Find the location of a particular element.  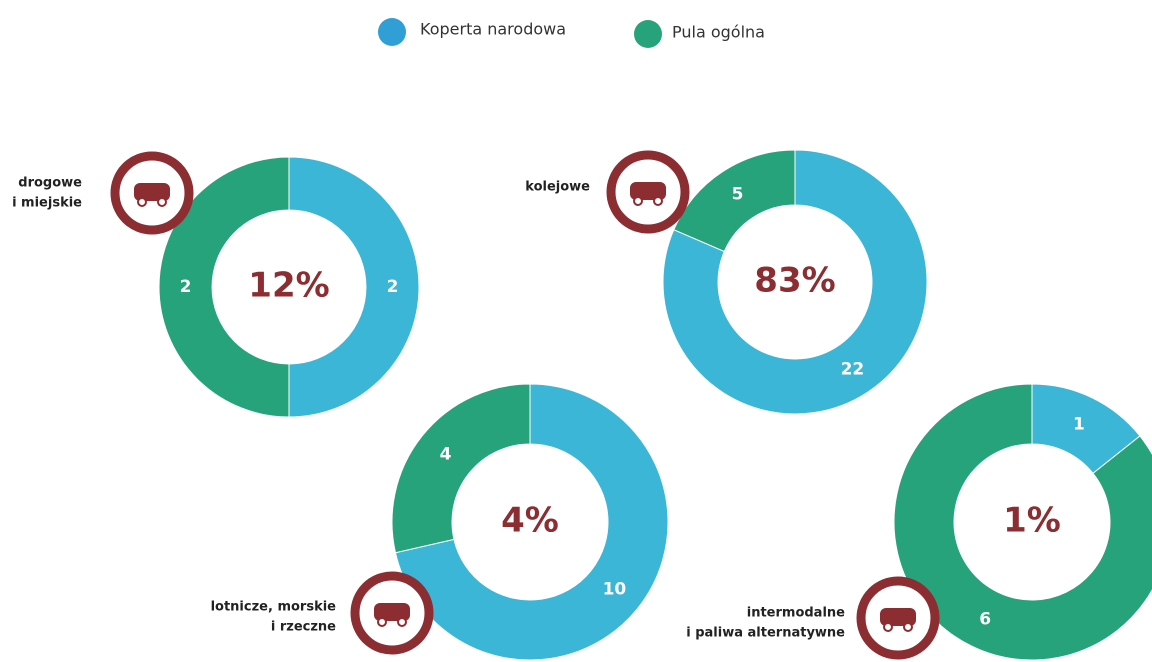

category-title: i miejskie is located at coordinates (47, 203).